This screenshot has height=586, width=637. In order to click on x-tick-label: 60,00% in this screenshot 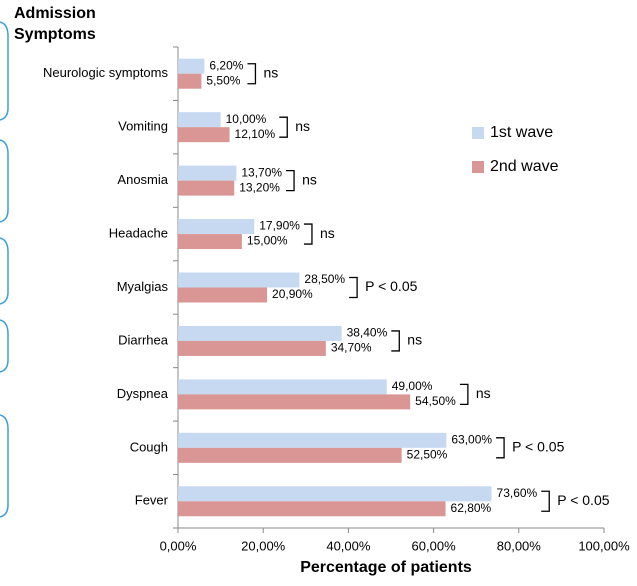, I will do `click(434, 545)`.